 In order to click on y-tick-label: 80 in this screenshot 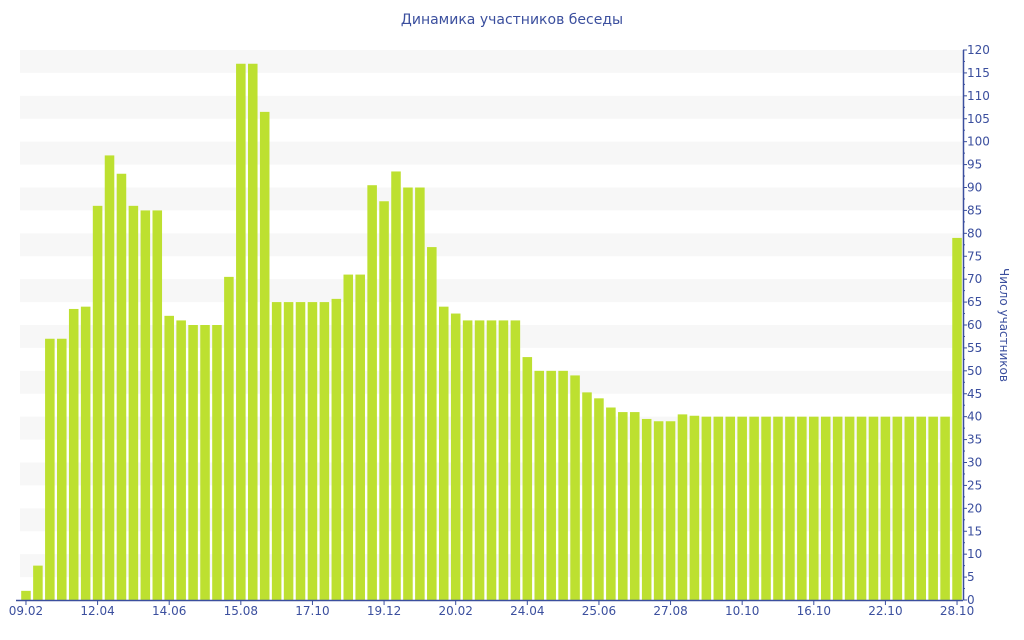, I will do `click(974, 233)`.